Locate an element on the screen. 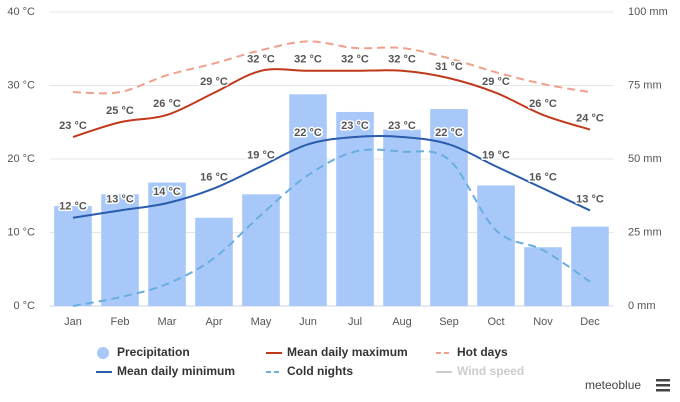 The image size is (680, 402). menu-icon is located at coordinates (663, 385).